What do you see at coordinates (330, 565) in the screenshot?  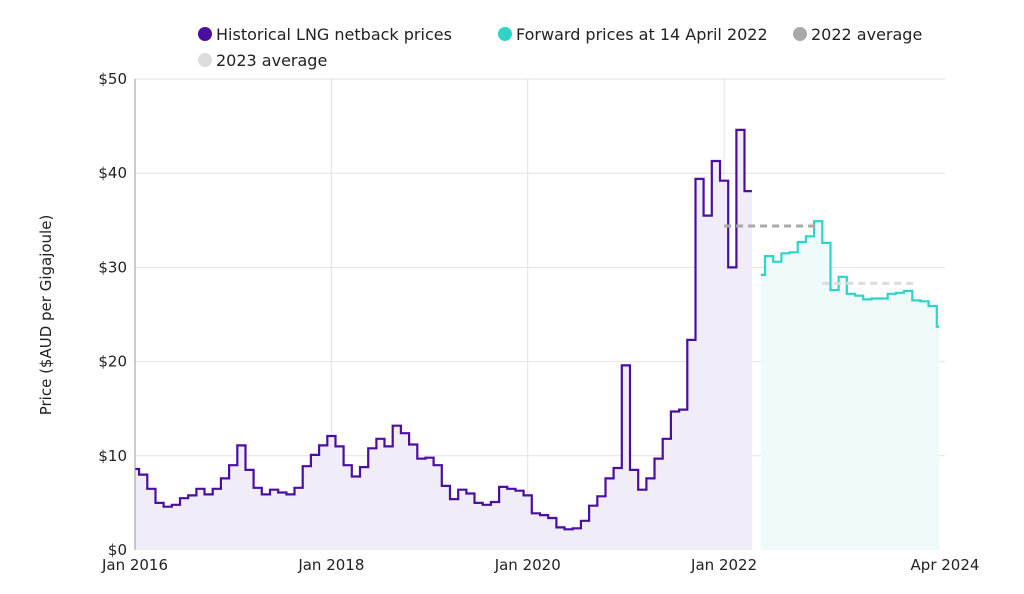 I see `x-tick-label: Jan 2018` at bounding box center [330, 565].